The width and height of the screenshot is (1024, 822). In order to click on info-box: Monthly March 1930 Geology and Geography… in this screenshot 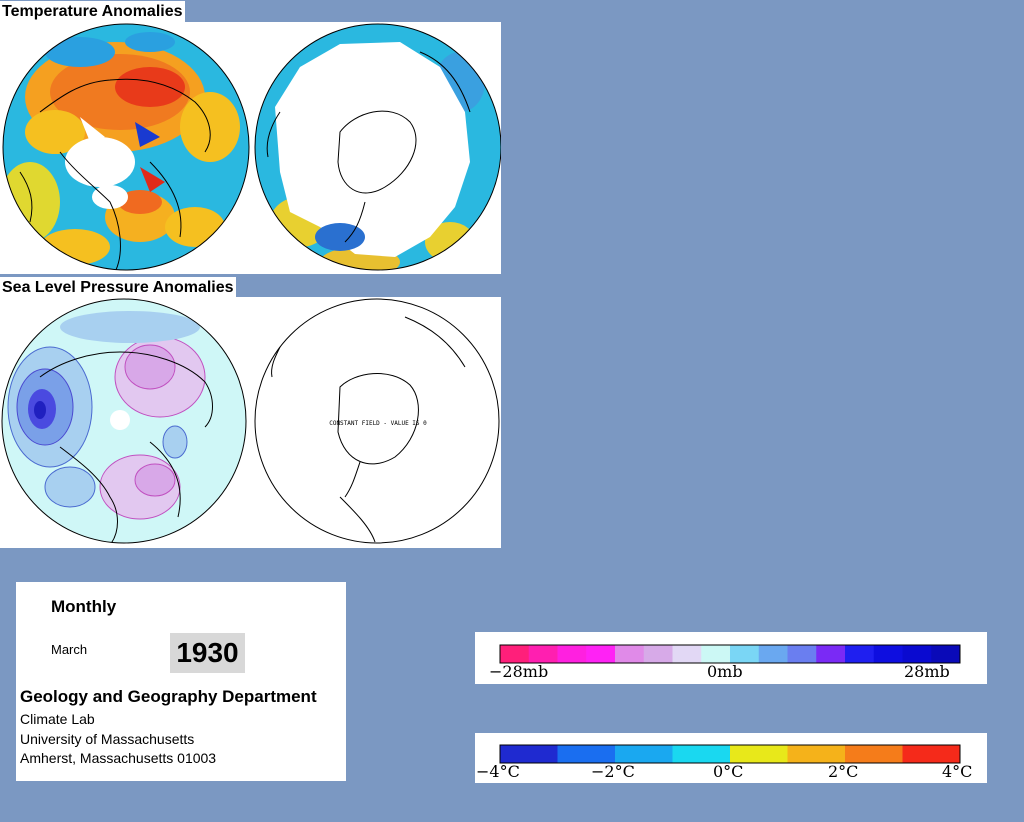, I will do `click(181, 681)`.